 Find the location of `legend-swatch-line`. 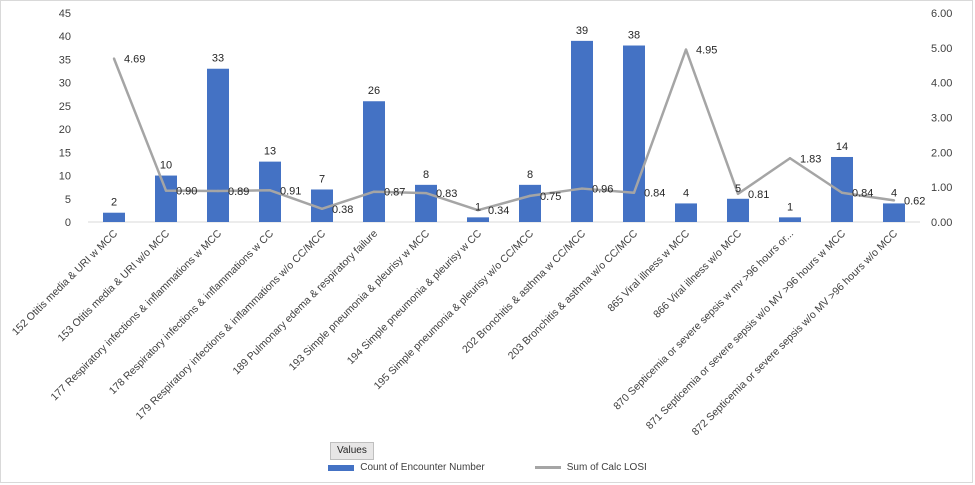

legend-swatch-line is located at coordinates (547, 467).